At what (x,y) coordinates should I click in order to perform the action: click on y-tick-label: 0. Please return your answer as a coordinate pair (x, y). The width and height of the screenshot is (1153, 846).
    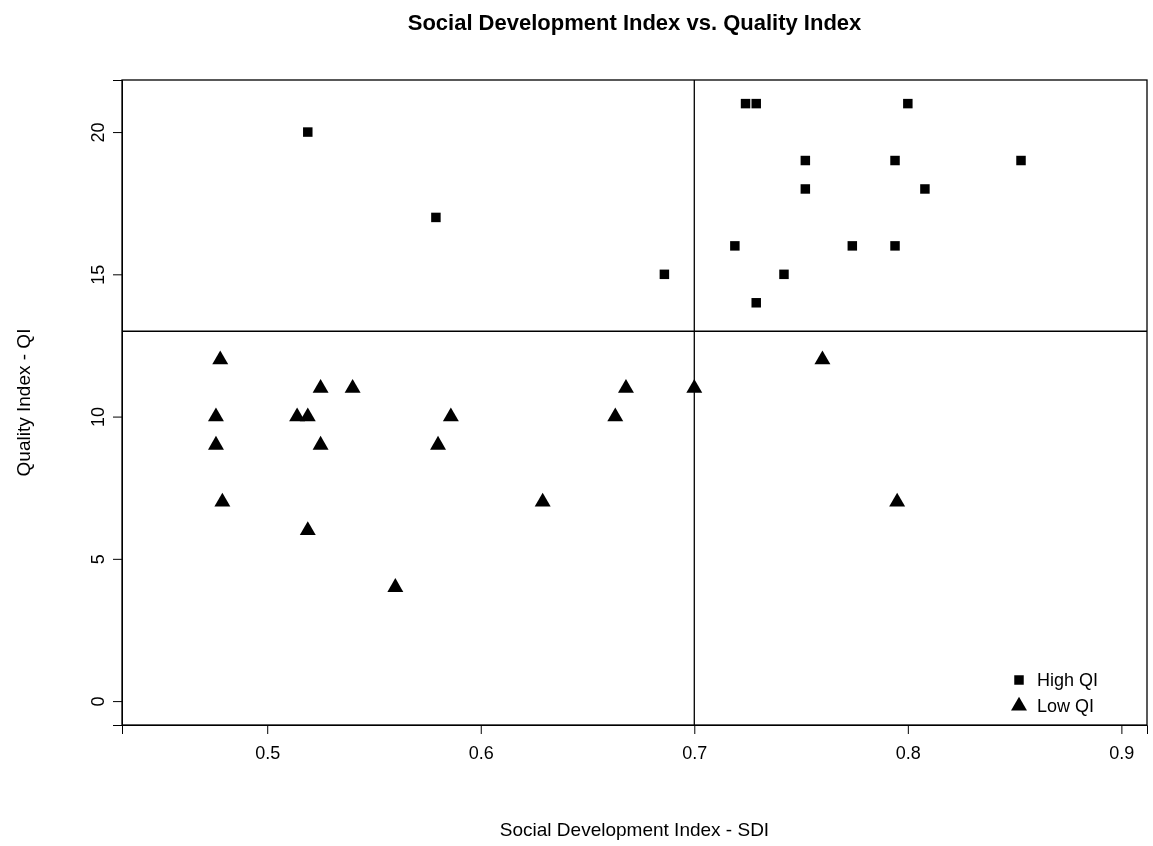
    Looking at the image, I should click on (98, 701).